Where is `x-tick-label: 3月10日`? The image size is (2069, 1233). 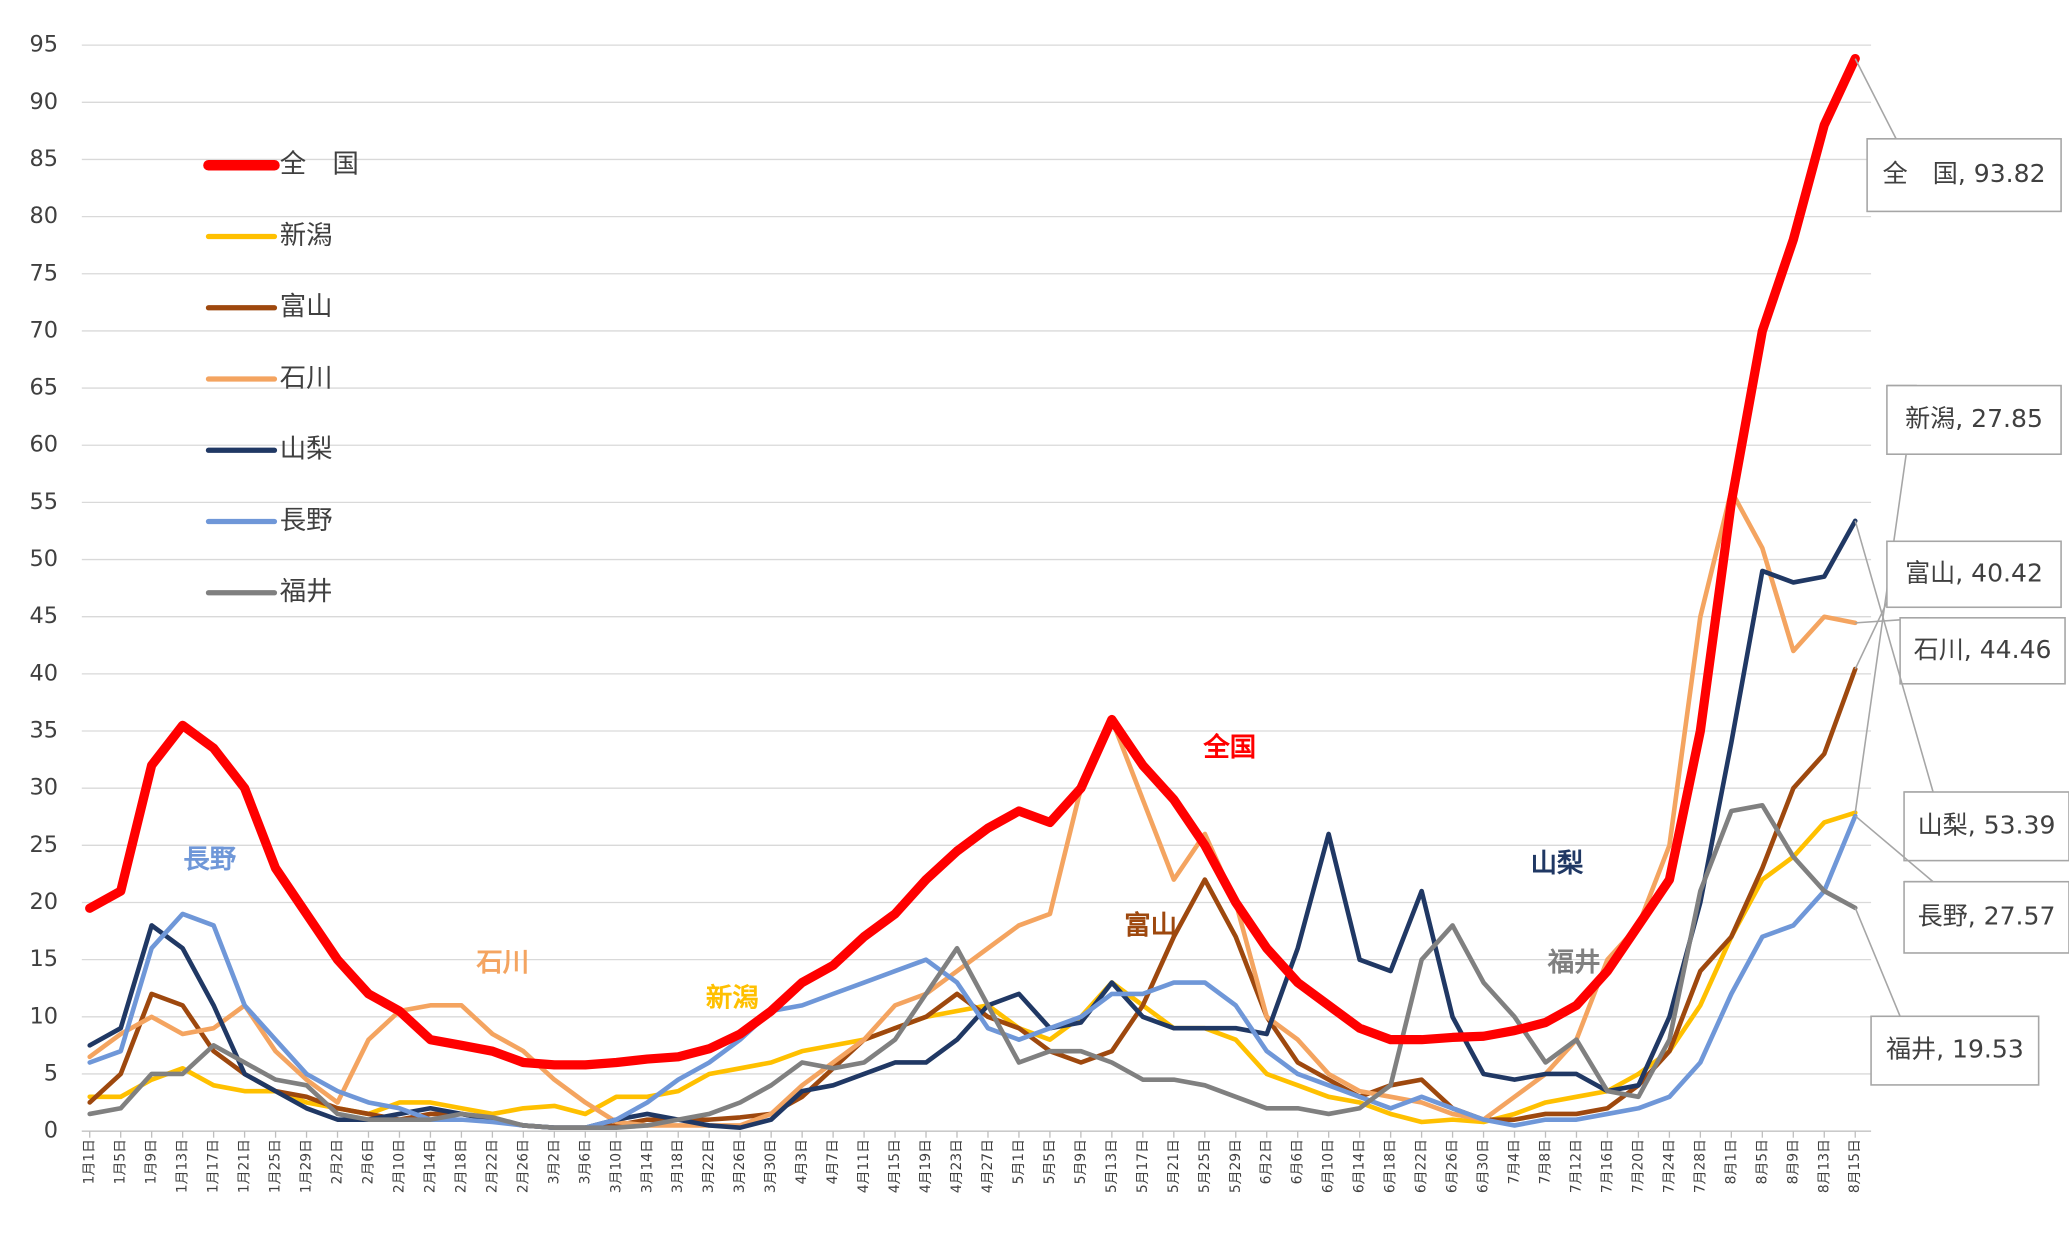
x-tick-label: 3月10日 is located at coordinates (616, 1166).